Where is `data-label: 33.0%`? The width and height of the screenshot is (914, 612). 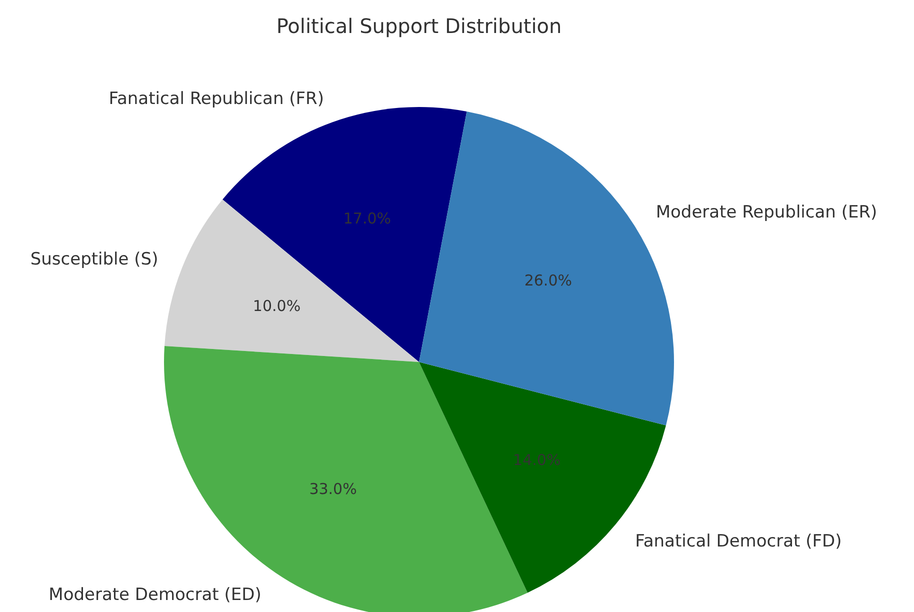 data-label: 33.0% is located at coordinates (333, 489).